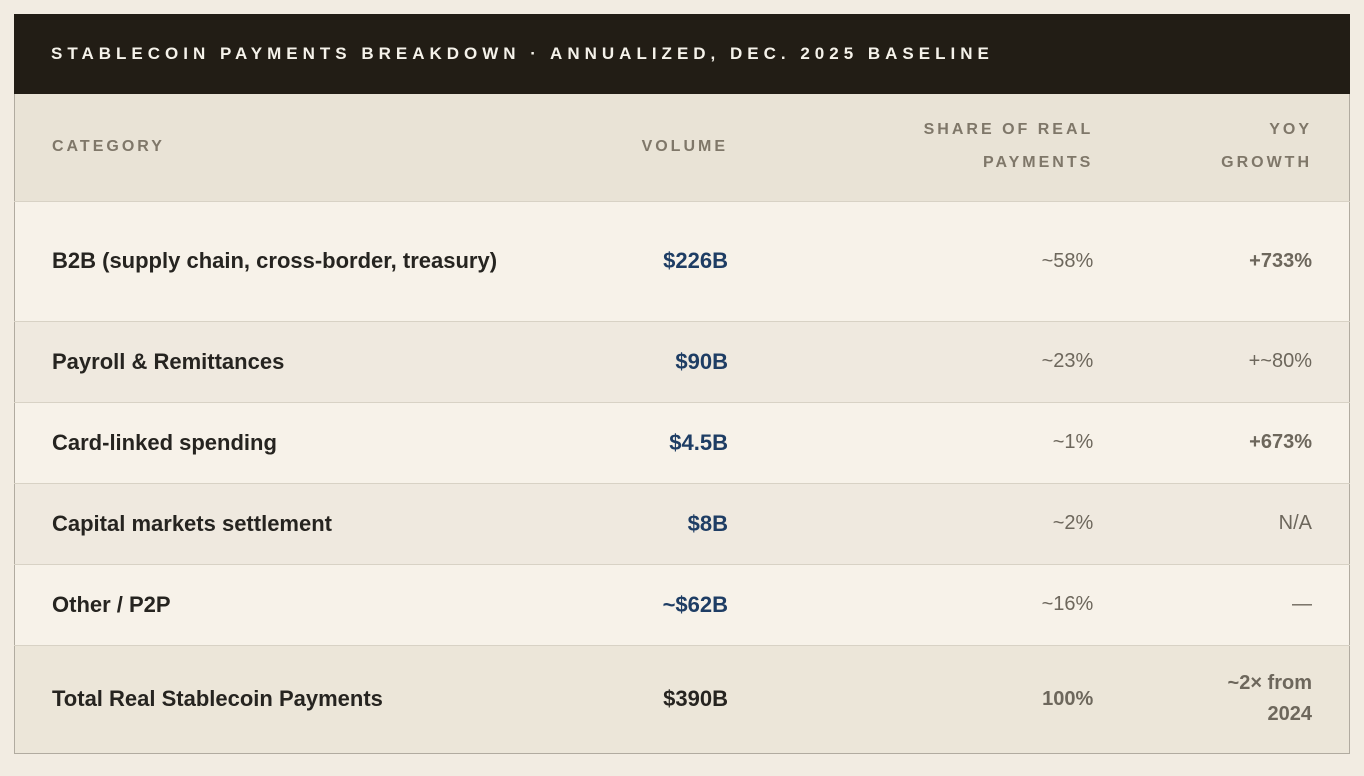  Describe the element at coordinates (911, 604) in the screenshot. I see `share-cell: ~16%` at that location.